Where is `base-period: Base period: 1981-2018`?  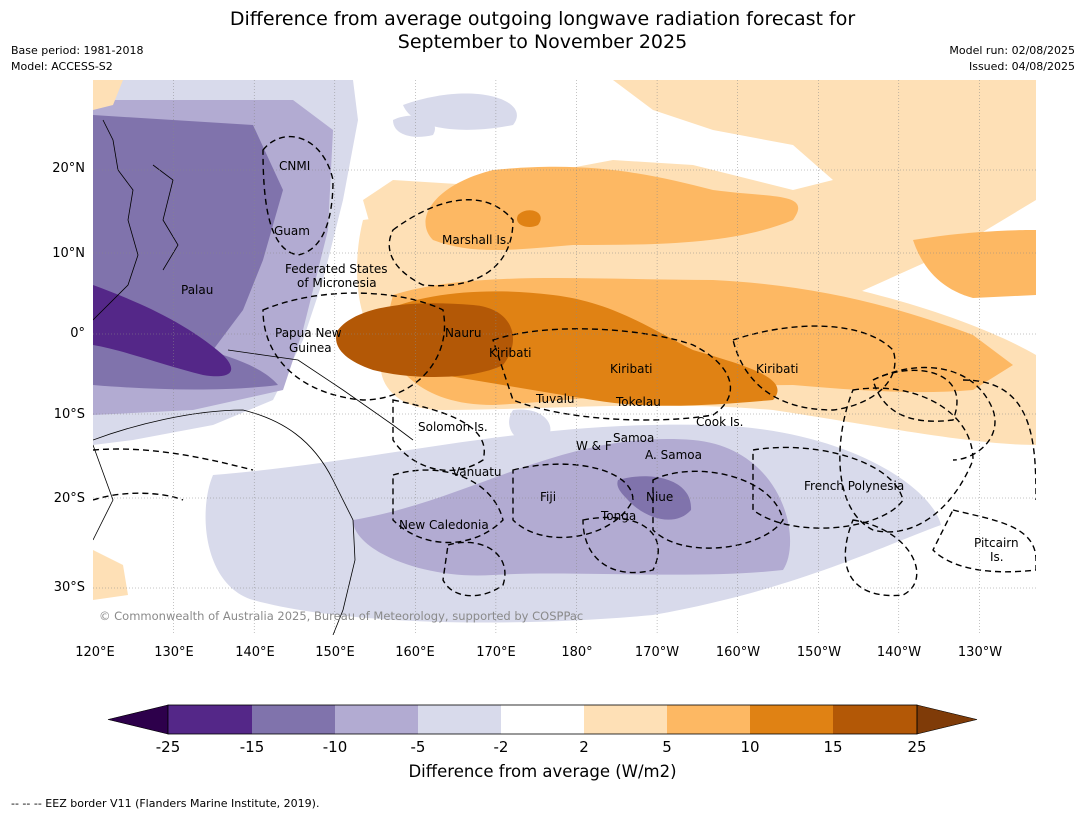
base-period: Base period: 1981-2018 is located at coordinates (77, 50).